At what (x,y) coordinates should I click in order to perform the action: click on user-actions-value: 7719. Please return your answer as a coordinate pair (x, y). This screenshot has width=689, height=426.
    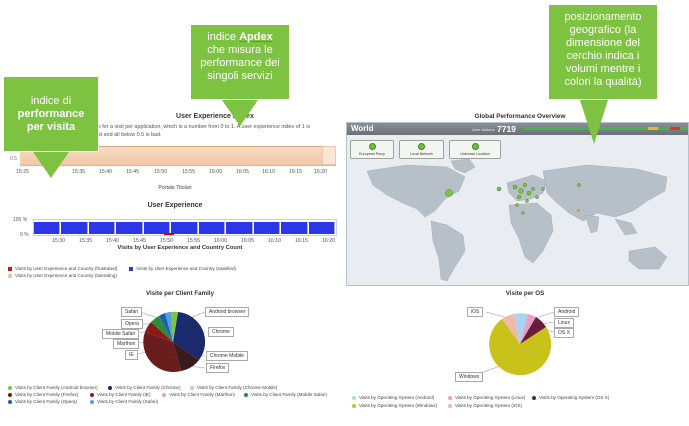
    Looking at the image, I should click on (506, 129).